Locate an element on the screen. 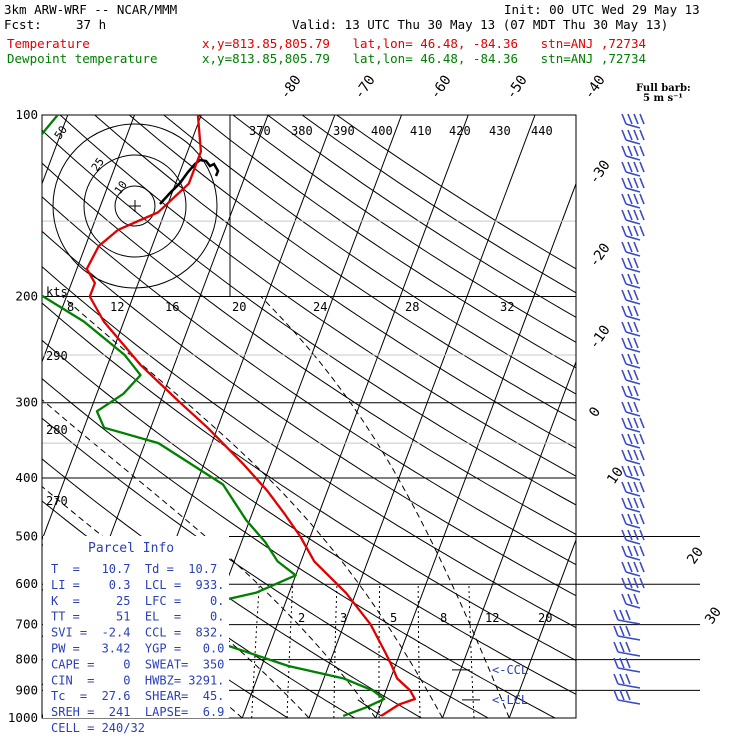  theta-tick-top: 440 is located at coordinates (542, 131).